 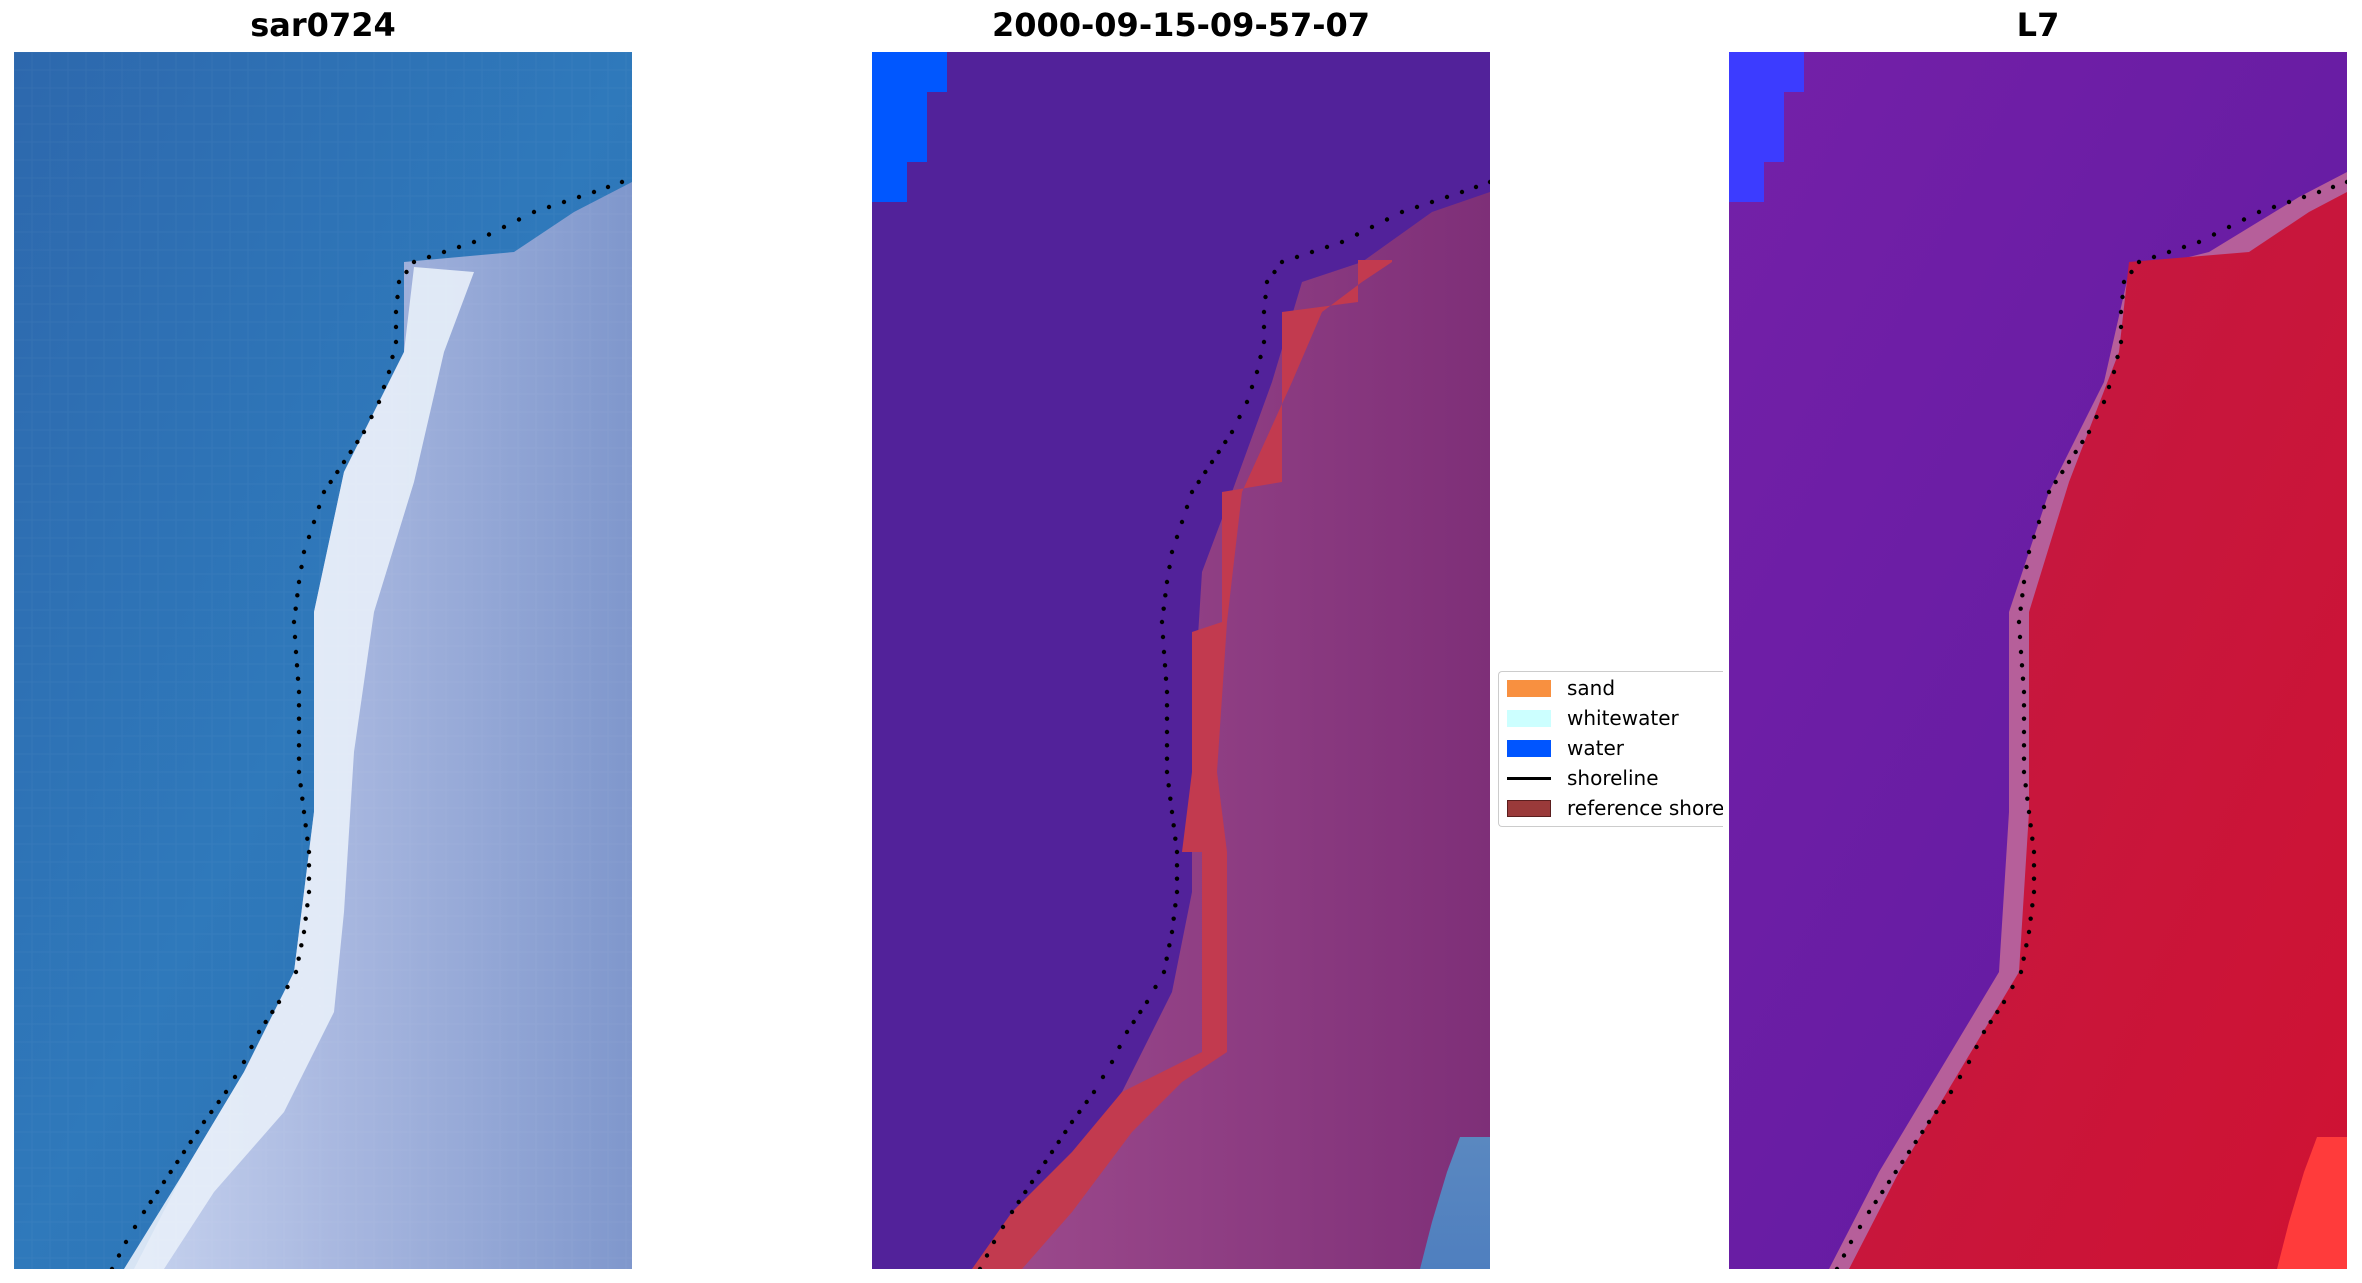 I want to click on legend-label: reference shoreline, so click(x=1645, y=808).